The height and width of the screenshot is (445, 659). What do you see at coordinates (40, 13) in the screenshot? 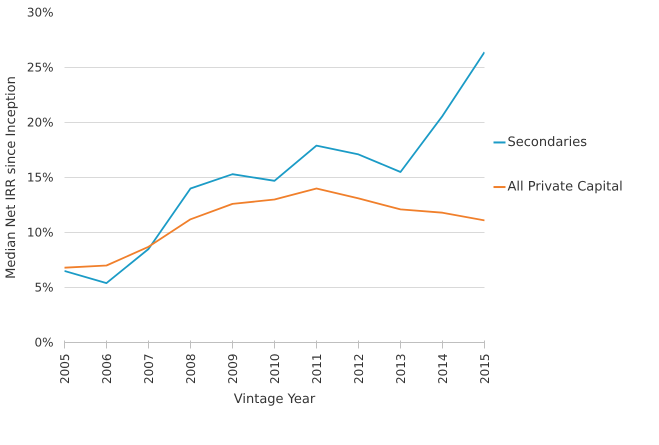
I see `y-tick-label: 30%` at bounding box center [40, 13].